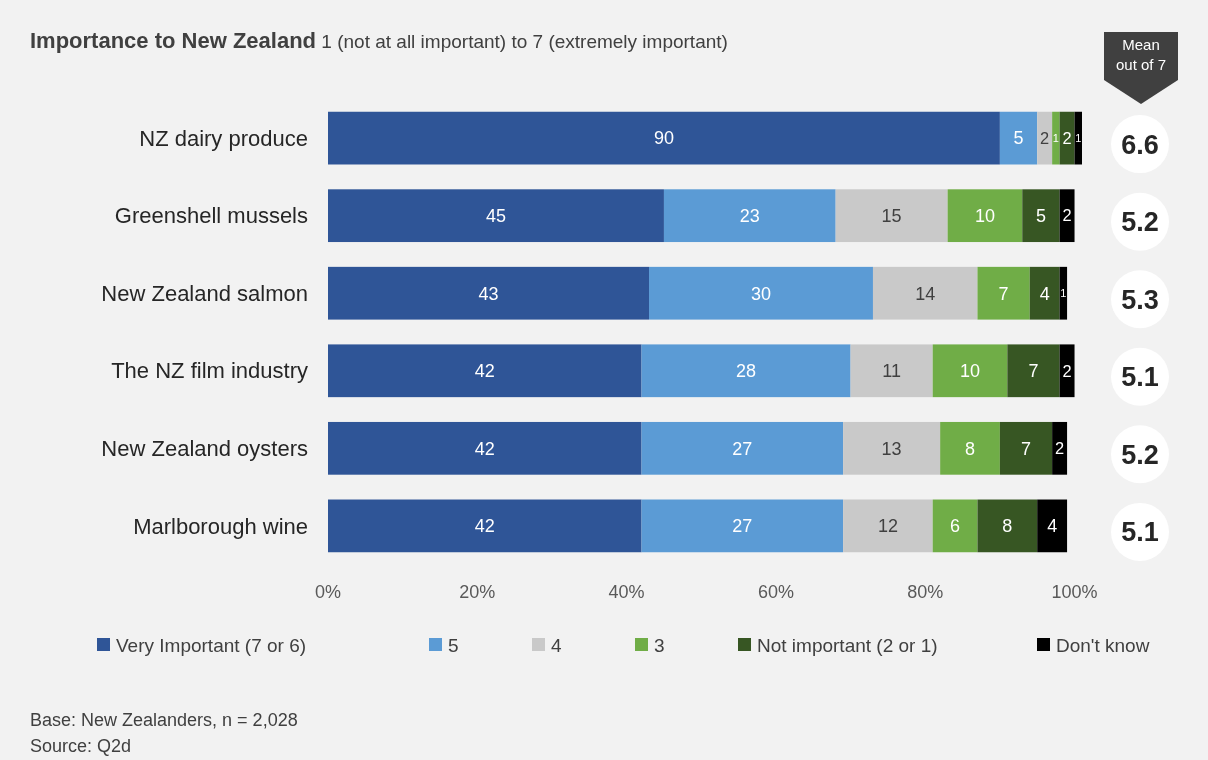  I want to click on text: Mean out of 7, so click(1141, 54).